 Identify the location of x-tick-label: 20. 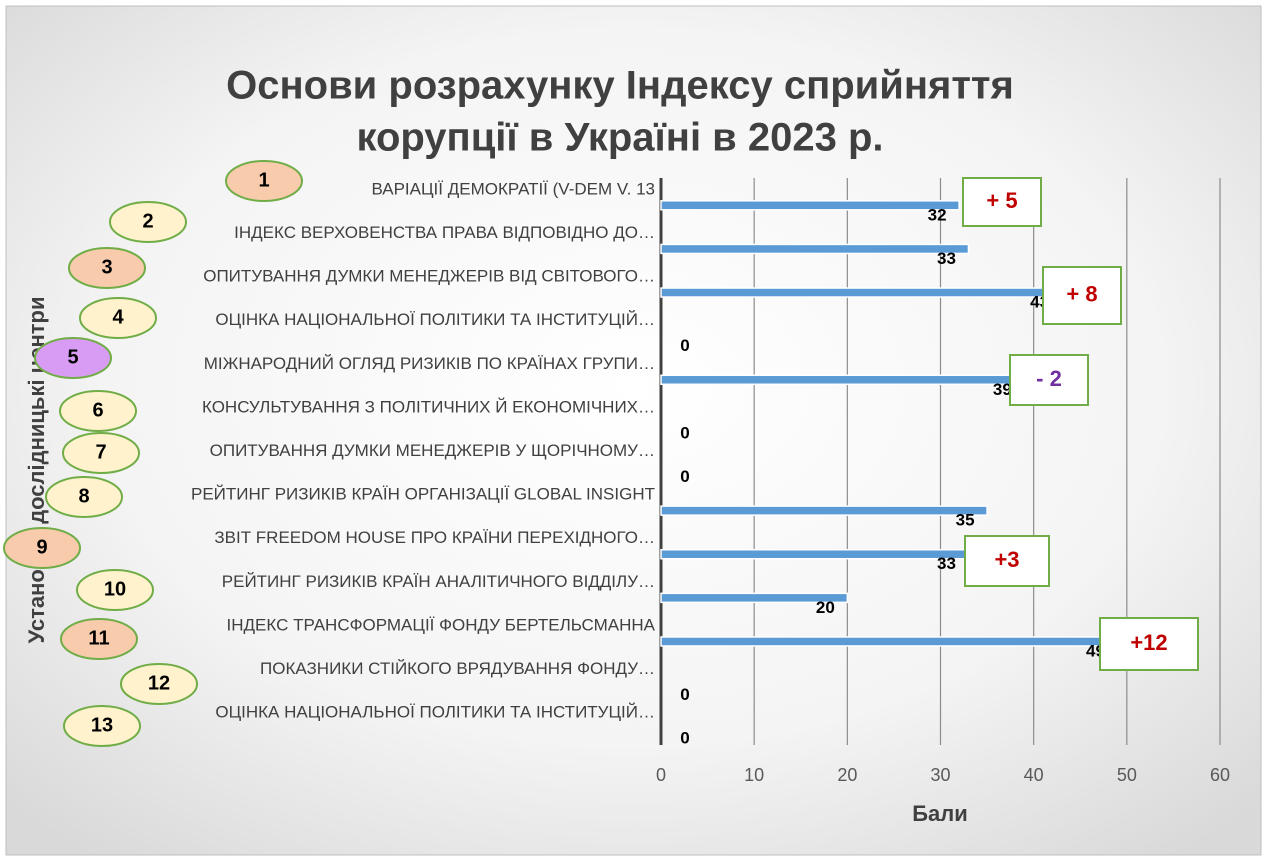
(847, 775).